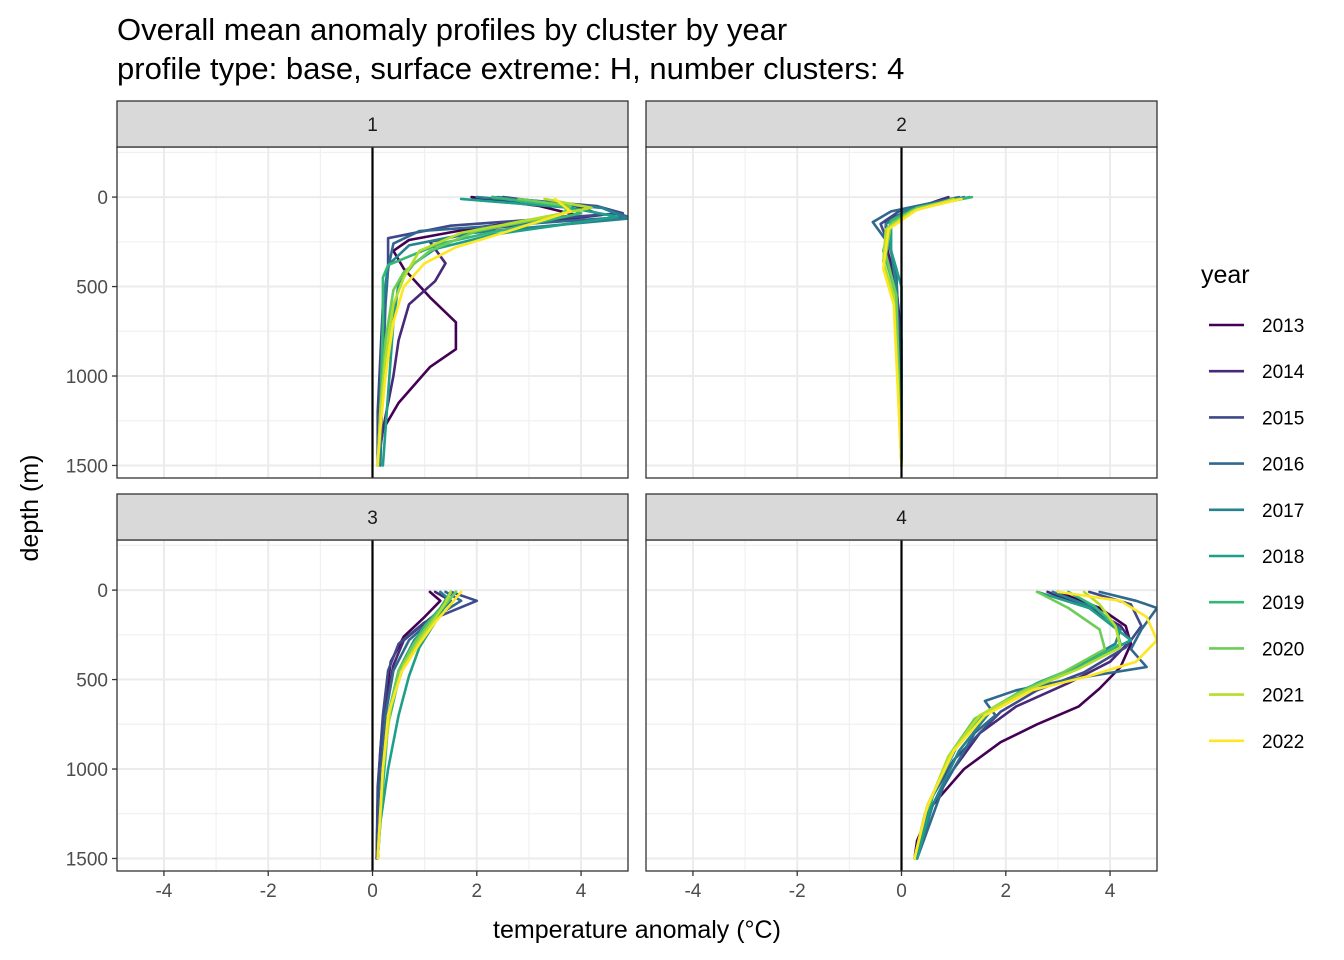 Image resolution: width=1344 pixels, height=960 pixels. Describe the element at coordinates (30, 508) in the screenshot. I see `y-axis-title: depth (m)` at that location.